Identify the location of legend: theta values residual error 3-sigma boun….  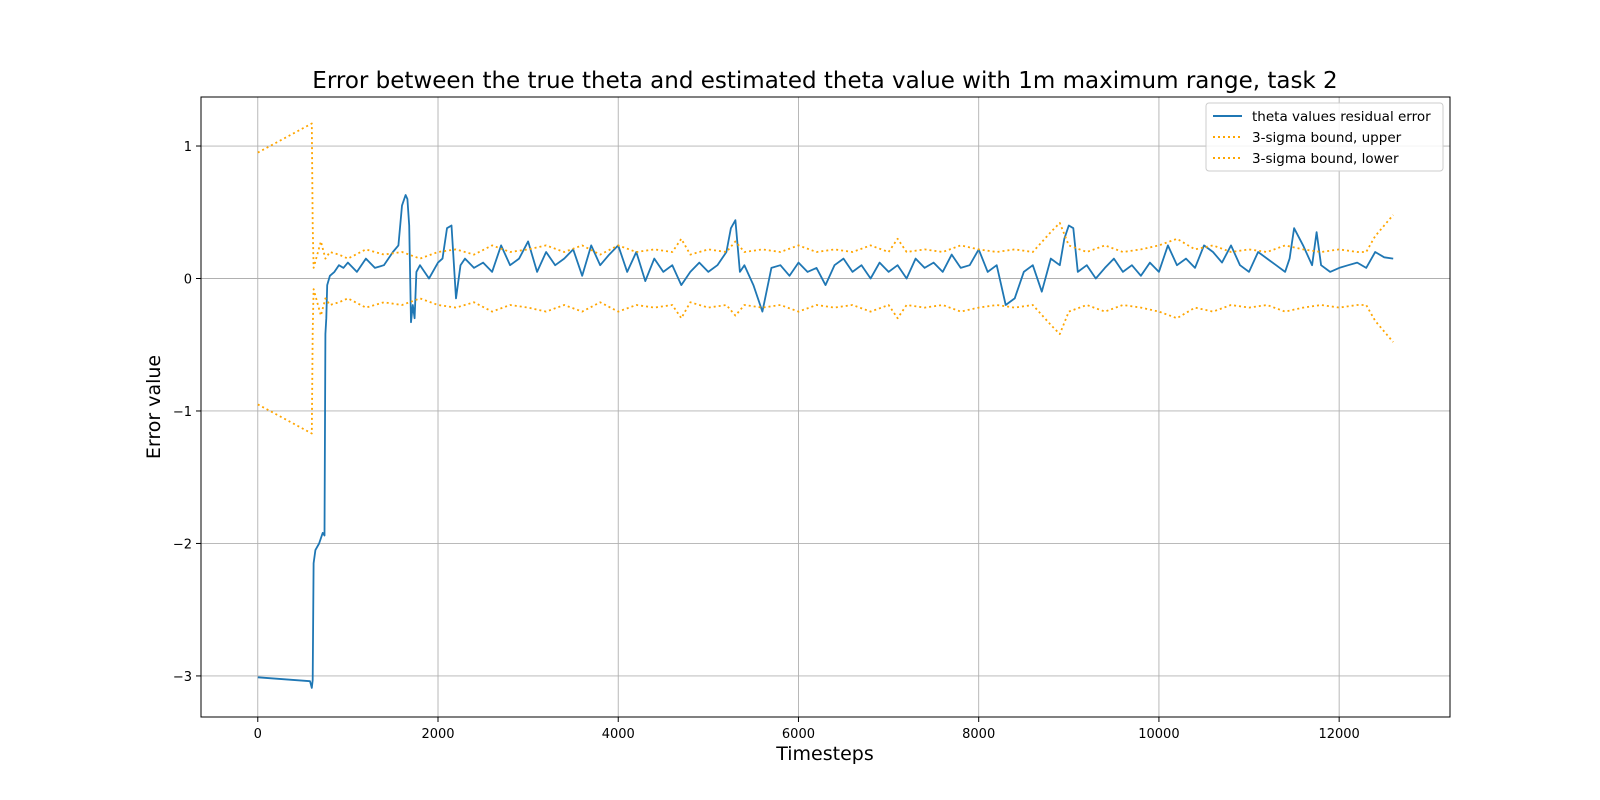
(1324, 137).